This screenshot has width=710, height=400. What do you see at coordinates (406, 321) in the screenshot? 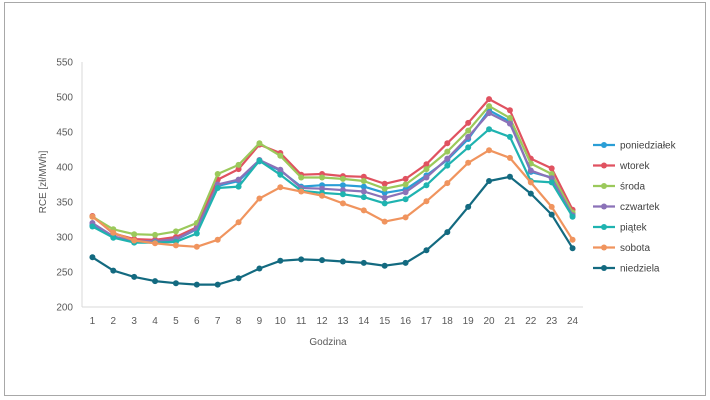
I see `x-tick-label: 16` at bounding box center [406, 321].